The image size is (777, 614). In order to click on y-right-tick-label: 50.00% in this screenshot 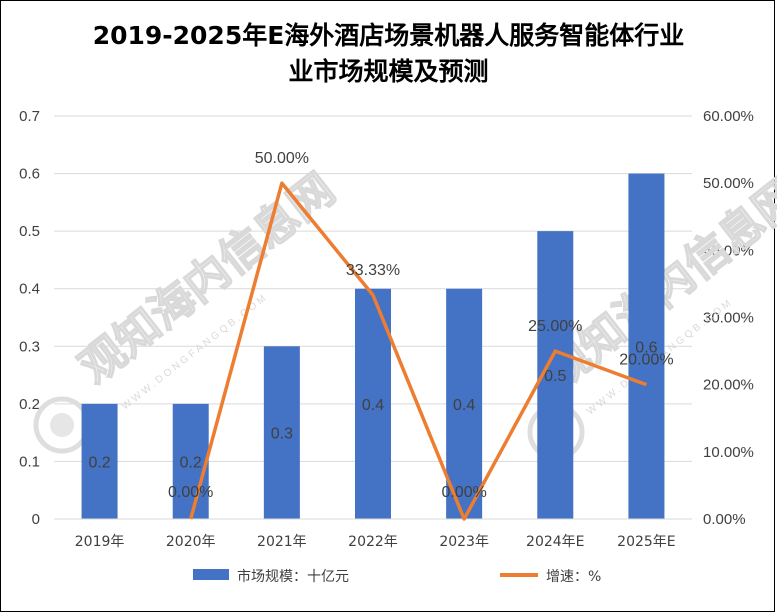, I will do `click(728, 183)`.